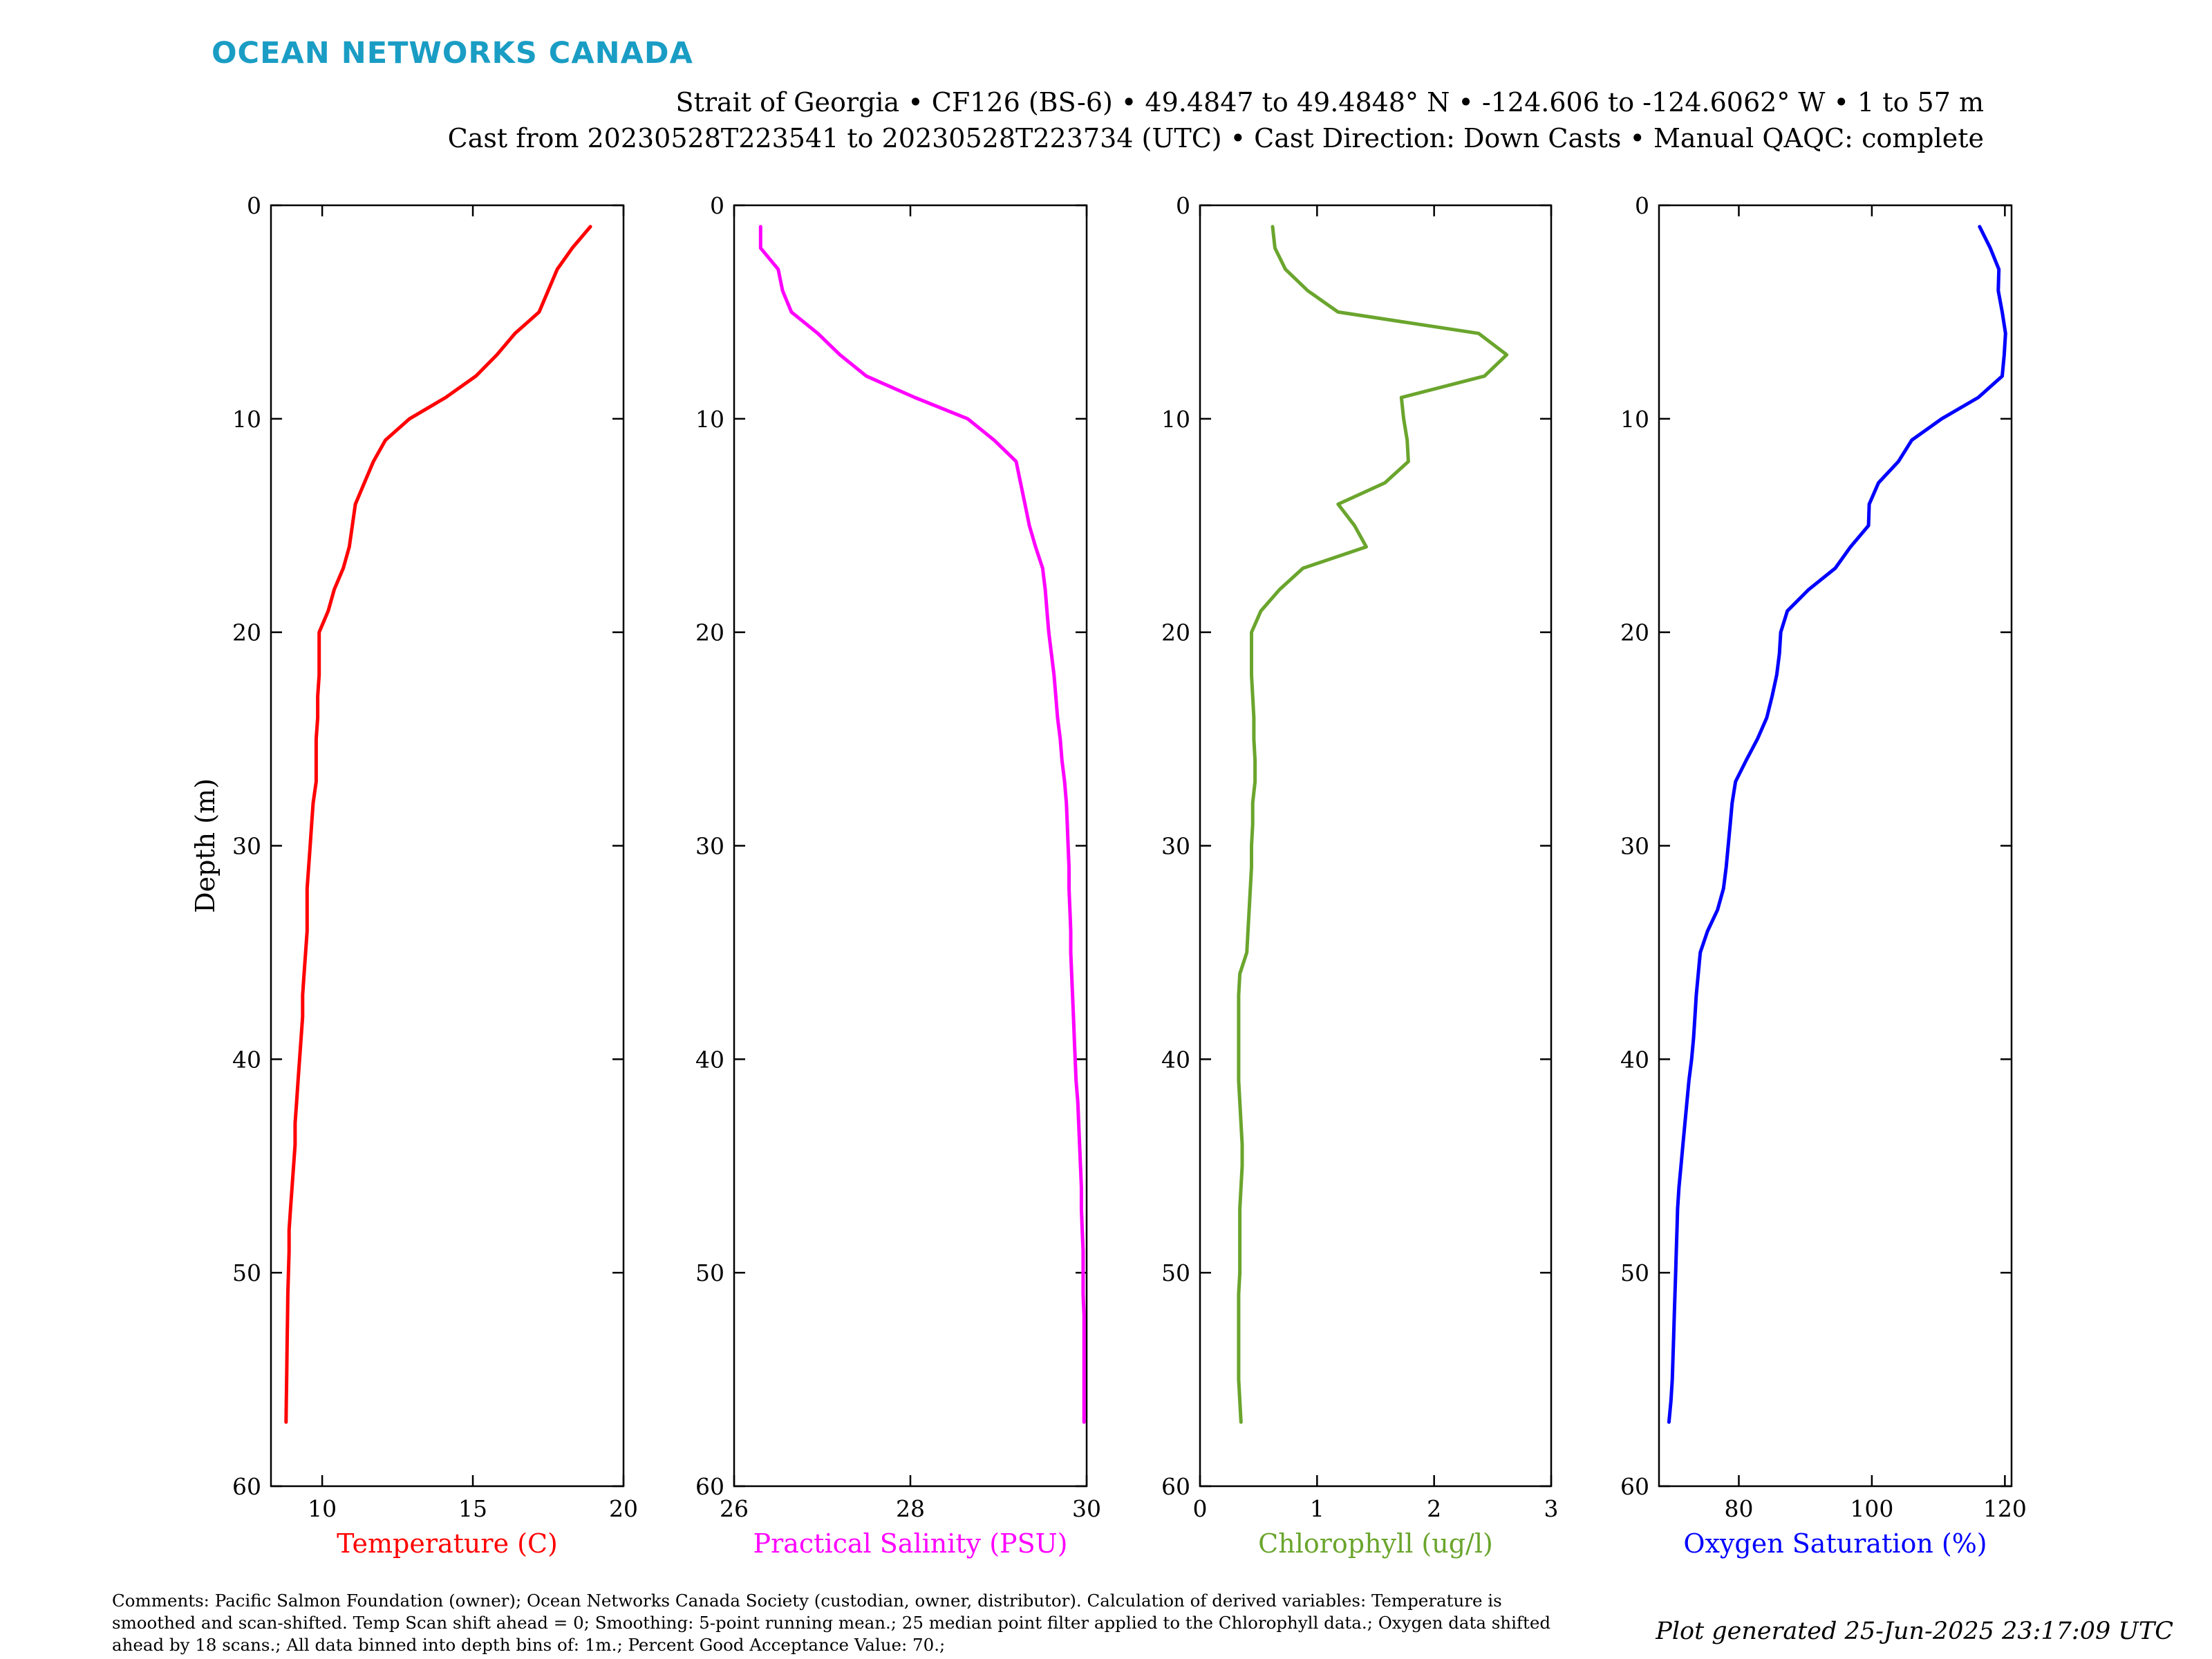  What do you see at coordinates (1738, 1508) in the screenshot?
I see `x-tick-label: 80` at bounding box center [1738, 1508].